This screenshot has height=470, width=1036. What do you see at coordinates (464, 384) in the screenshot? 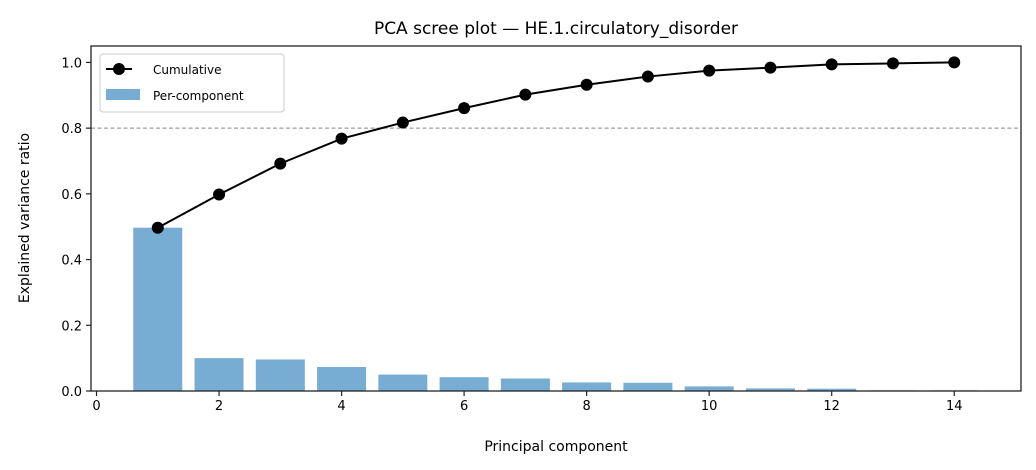
I see `bar-pc6` at bounding box center [464, 384].